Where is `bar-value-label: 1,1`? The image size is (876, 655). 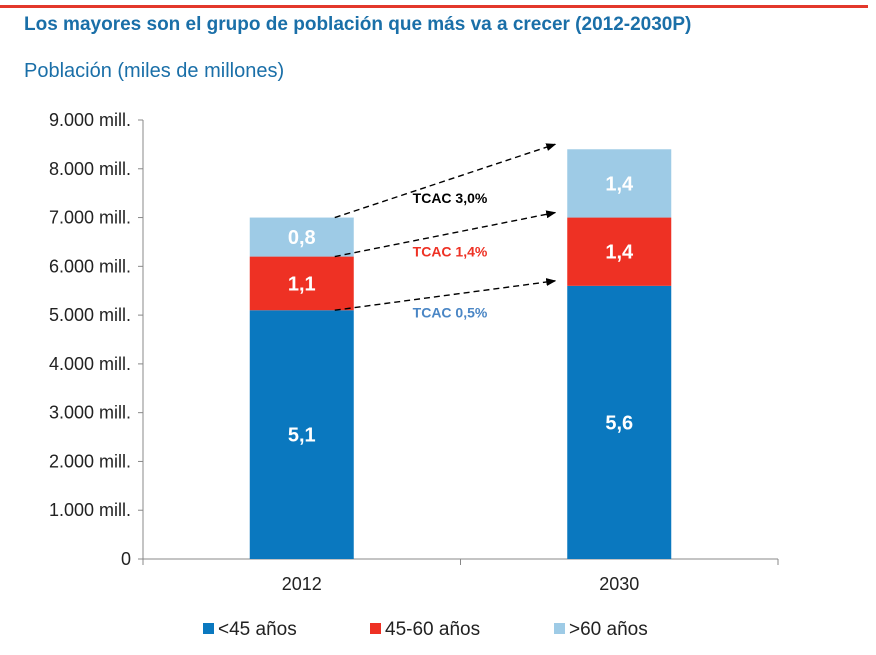 bar-value-label: 1,1 is located at coordinates (302, 284).